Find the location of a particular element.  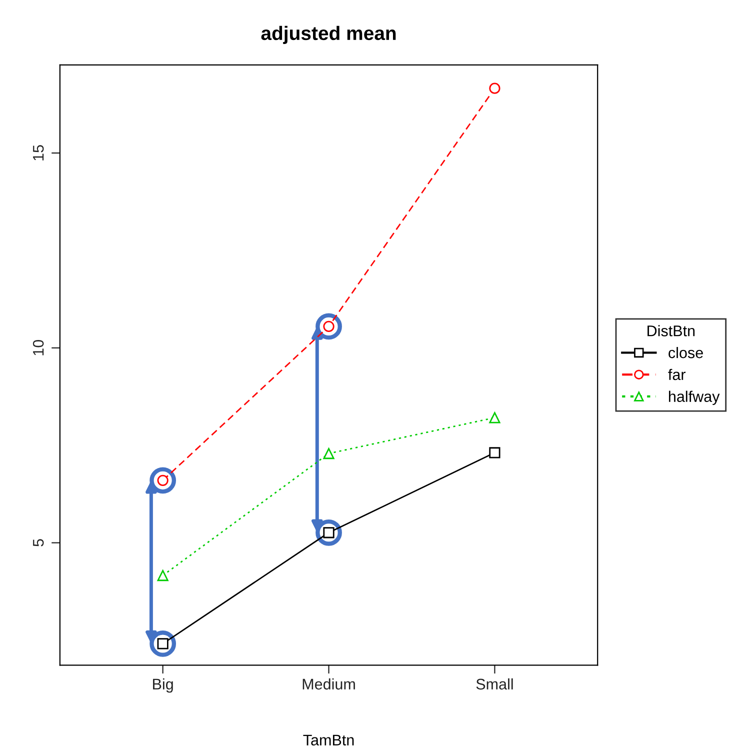

chart-title: adjusted mean is located at coordinates (328, 35).